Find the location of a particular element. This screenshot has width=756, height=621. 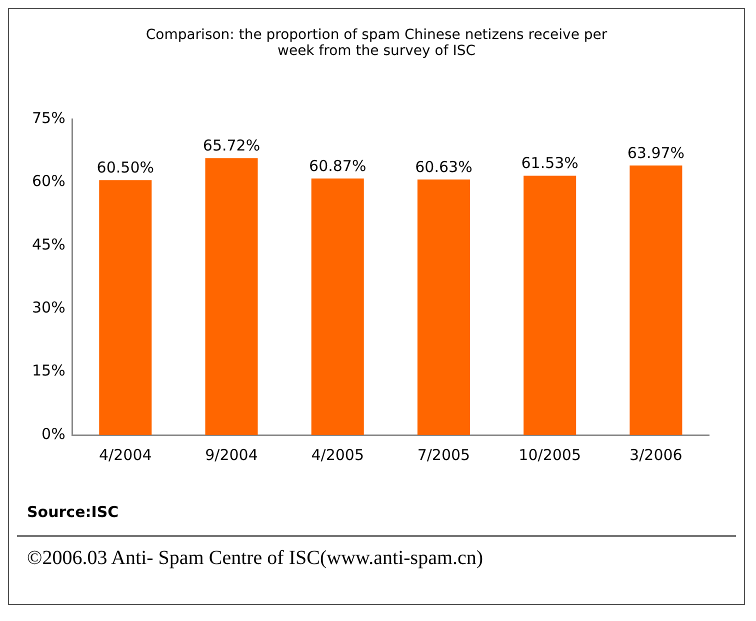

source-note: Source:ISC is located at coordinates (73, 512).